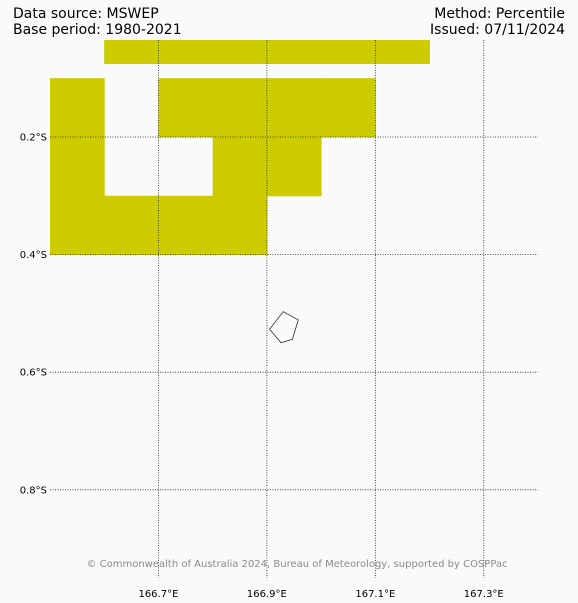 The image size is (578, 603). Describe the element at coordinates (158, 594) in the screenshot. I see `lon-tick-label: 166.7°E` at that location.